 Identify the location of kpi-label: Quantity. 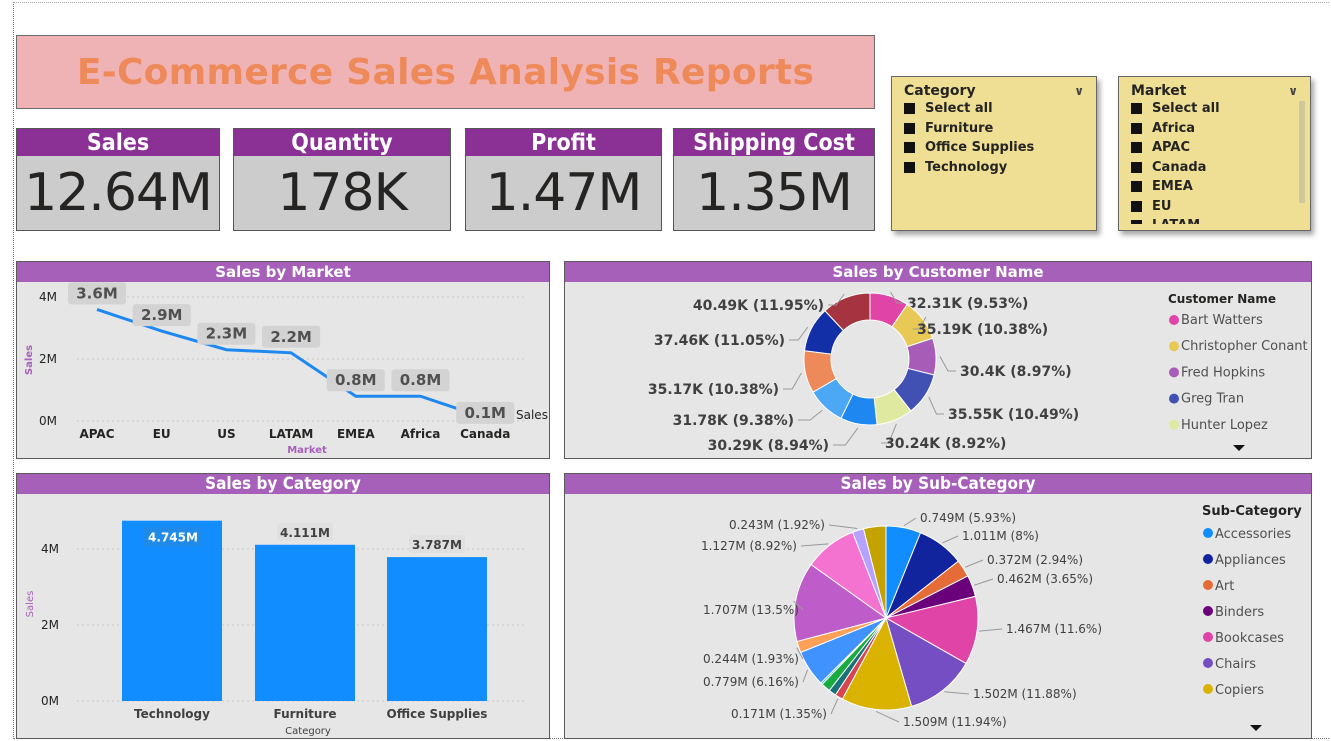
(342, 142).